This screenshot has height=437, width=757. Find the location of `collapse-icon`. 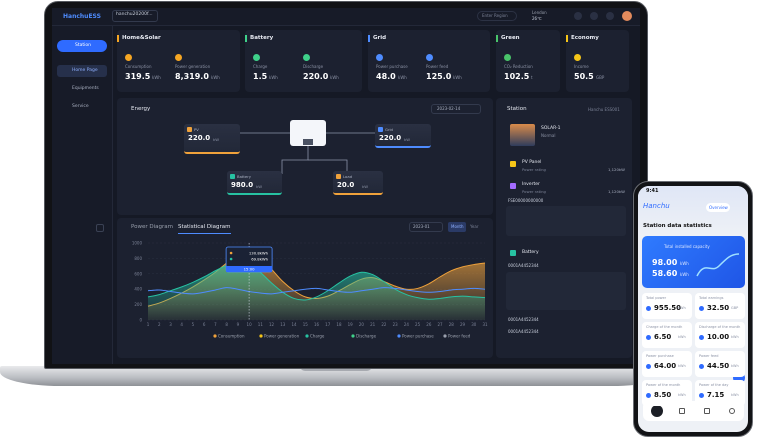

collapse-icon is located at coordinates (100, 228).